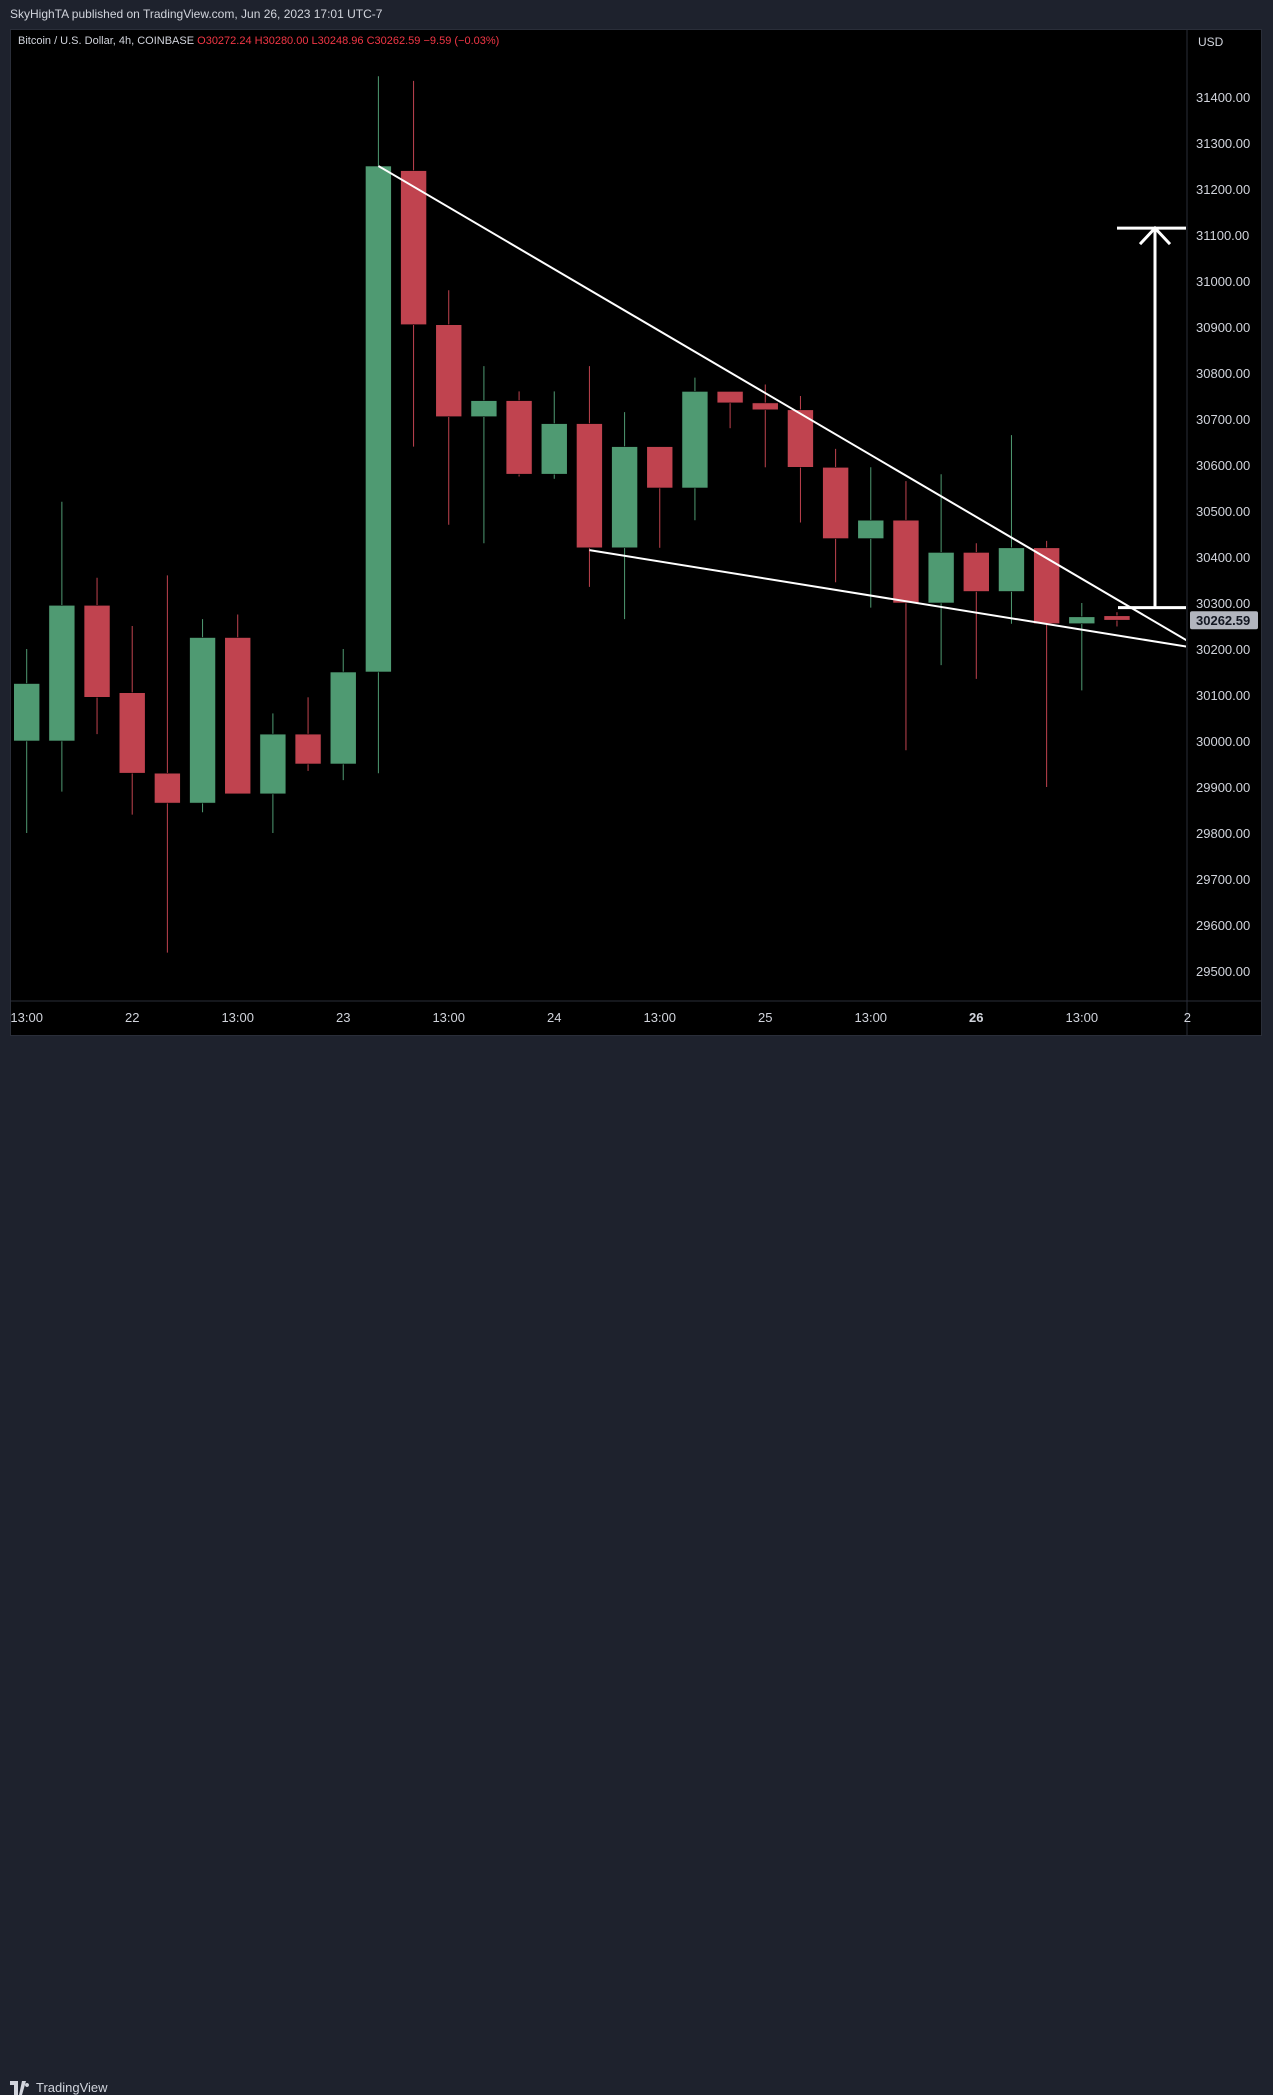 The width and height of the screenshot is (1273, 2095). Describe the element at coordinates (781, 403) in the screenshot. I see `upper-trendline` at that location.